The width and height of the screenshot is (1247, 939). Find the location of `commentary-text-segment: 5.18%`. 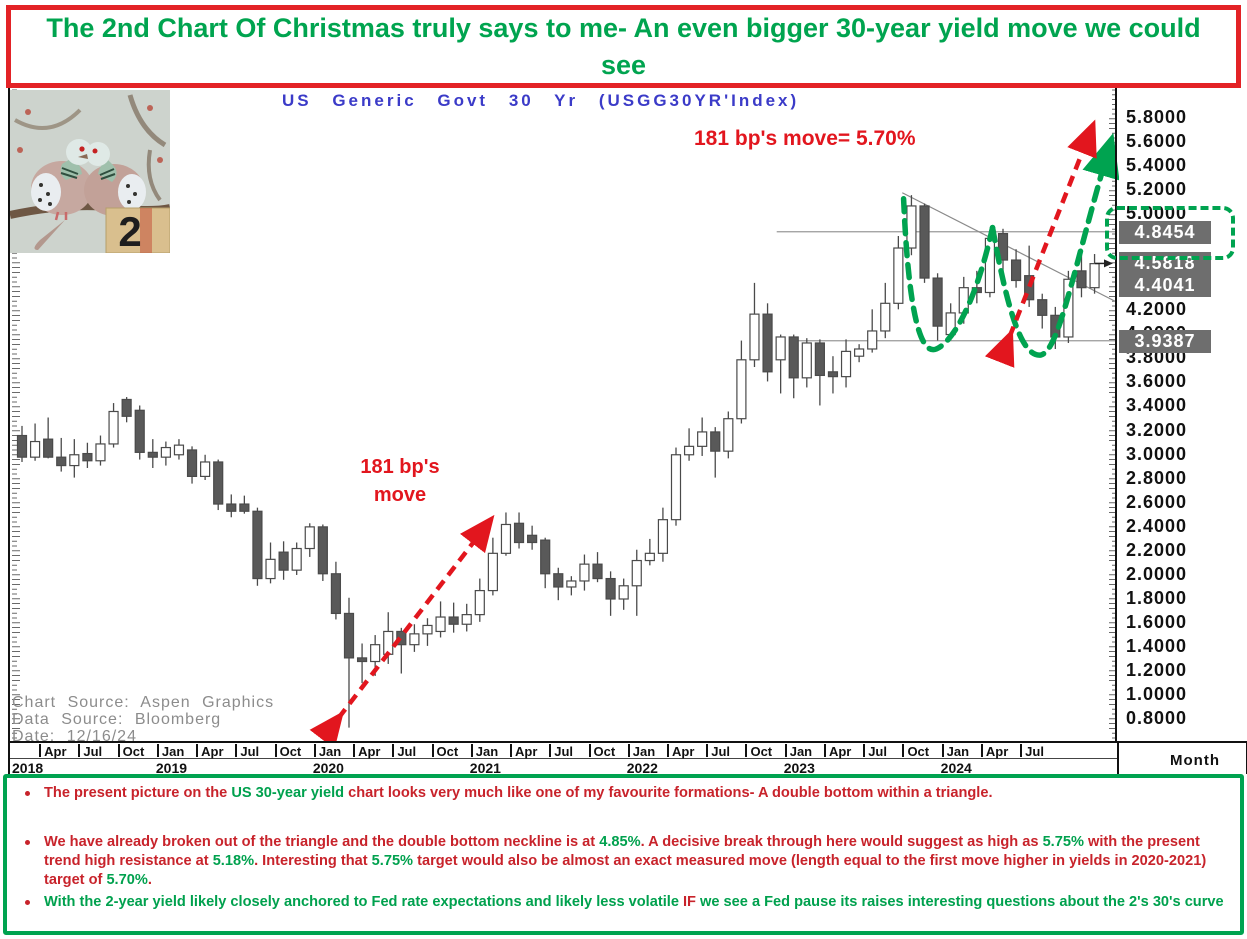

commentary-text-segment: 5.18% is located at coordinates (233, 861).